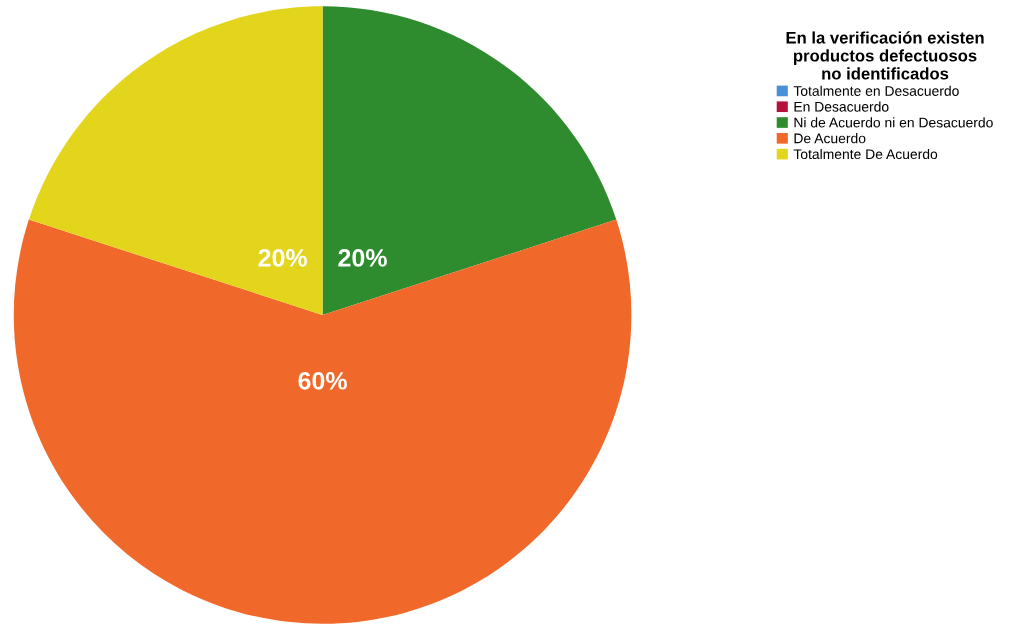 The height and width of the screenshot is (630, 1016). I want to click on legend-label: Totalmente en Desacuerdo, so click(876, 90).